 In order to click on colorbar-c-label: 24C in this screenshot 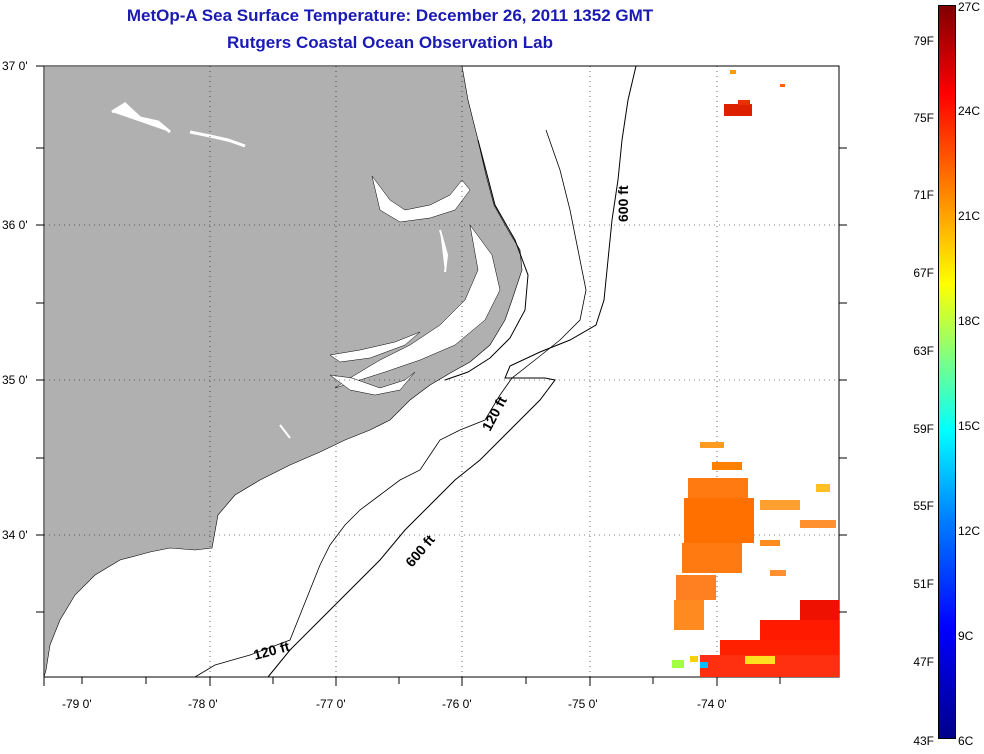, I will do `click(969, 111)`.